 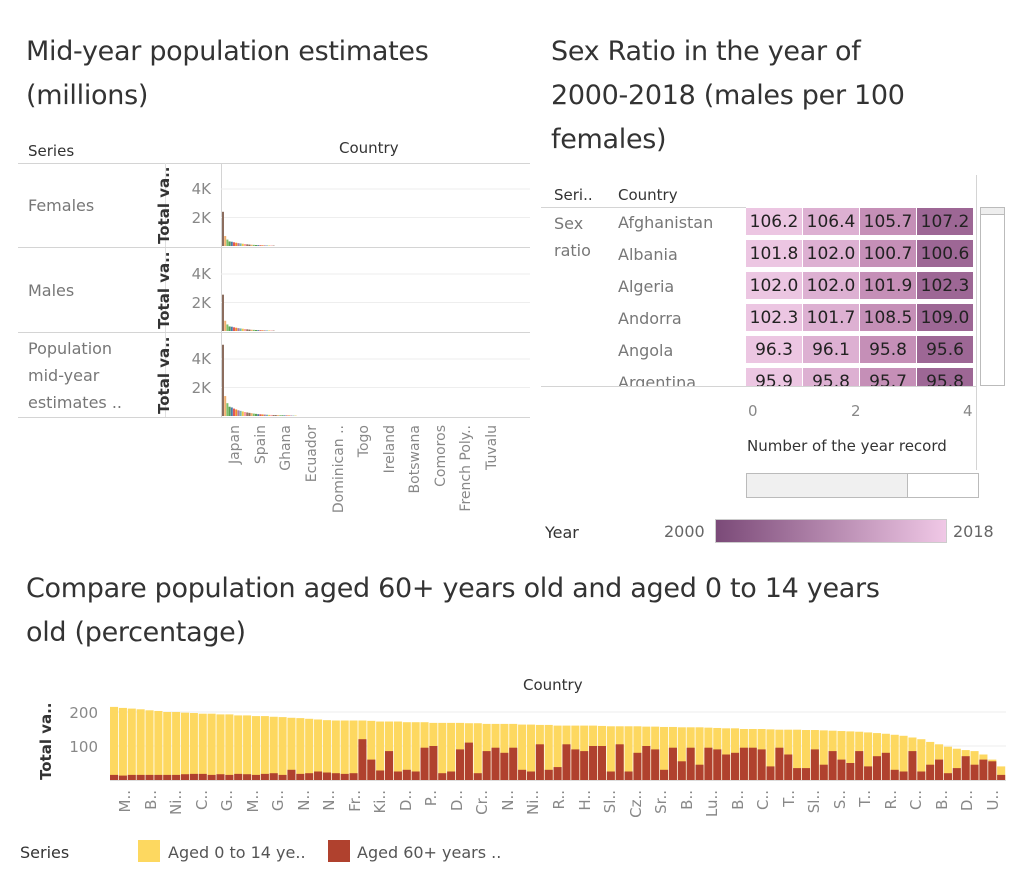 I want to click on heatmap-cell: 101.7, so click(x=831, y=317).